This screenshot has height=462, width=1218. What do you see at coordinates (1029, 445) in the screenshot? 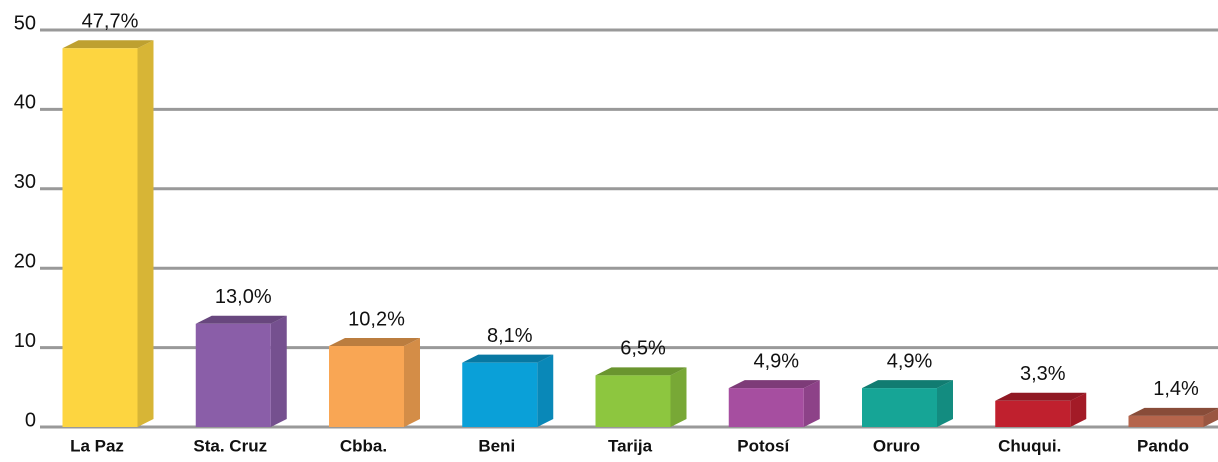
I see `x-tick-label: Chuqui.` at bounding box center [1029, 445].